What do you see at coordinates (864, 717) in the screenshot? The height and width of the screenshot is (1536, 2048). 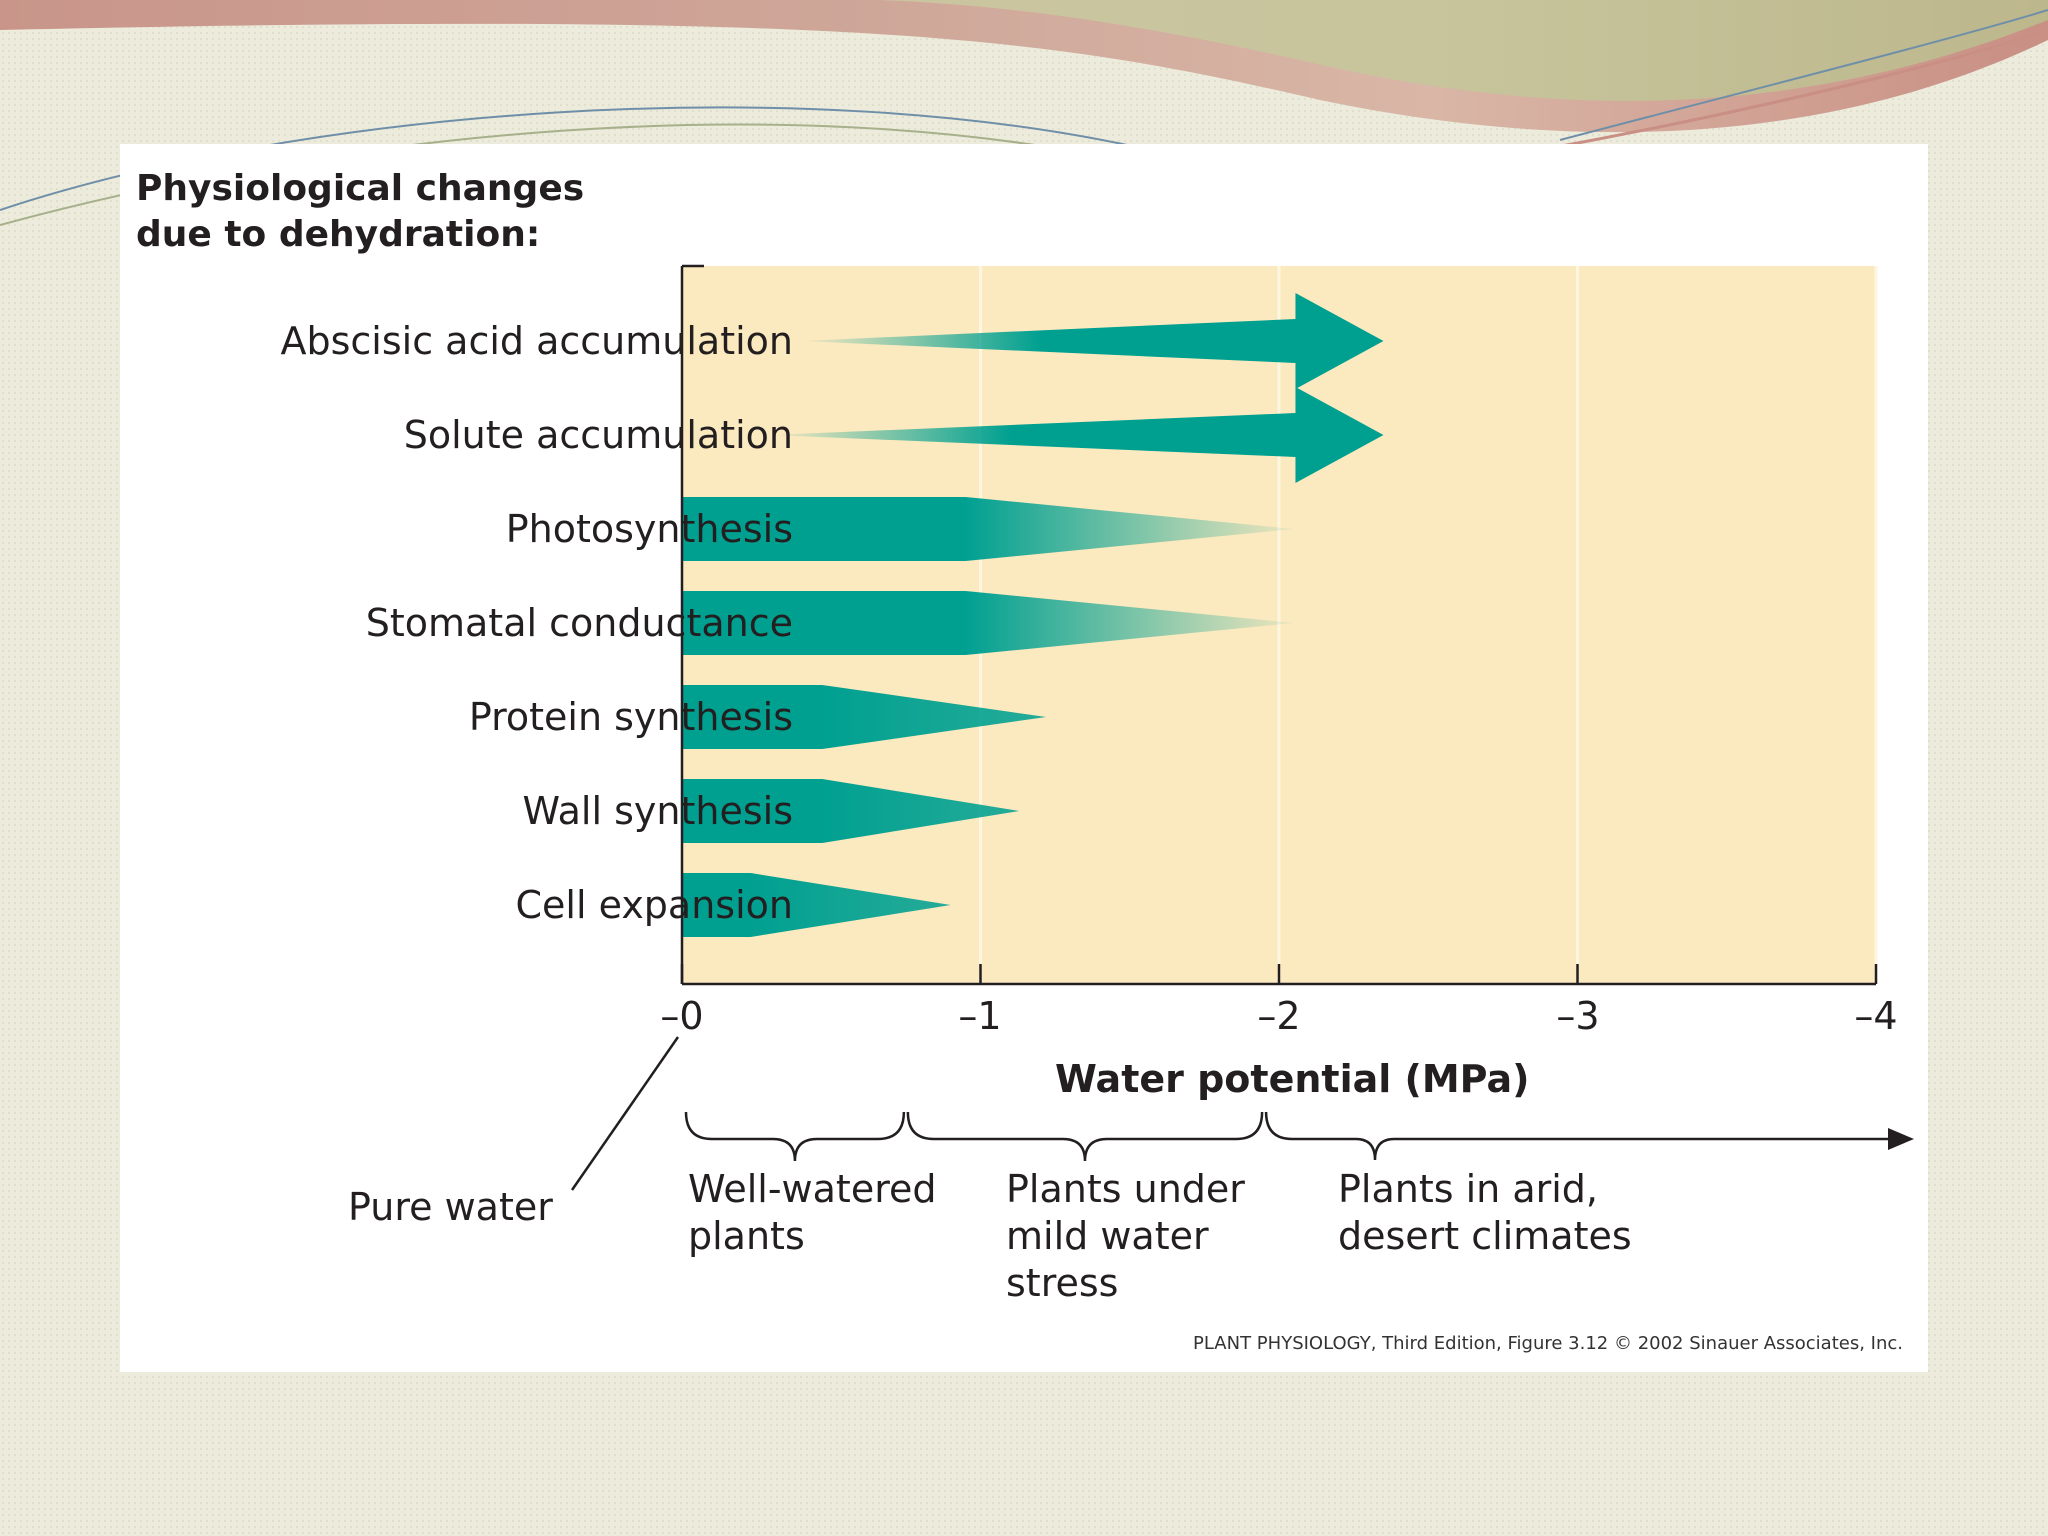 I see `bar-protein-synthesis` at bounding box center [864, 717].